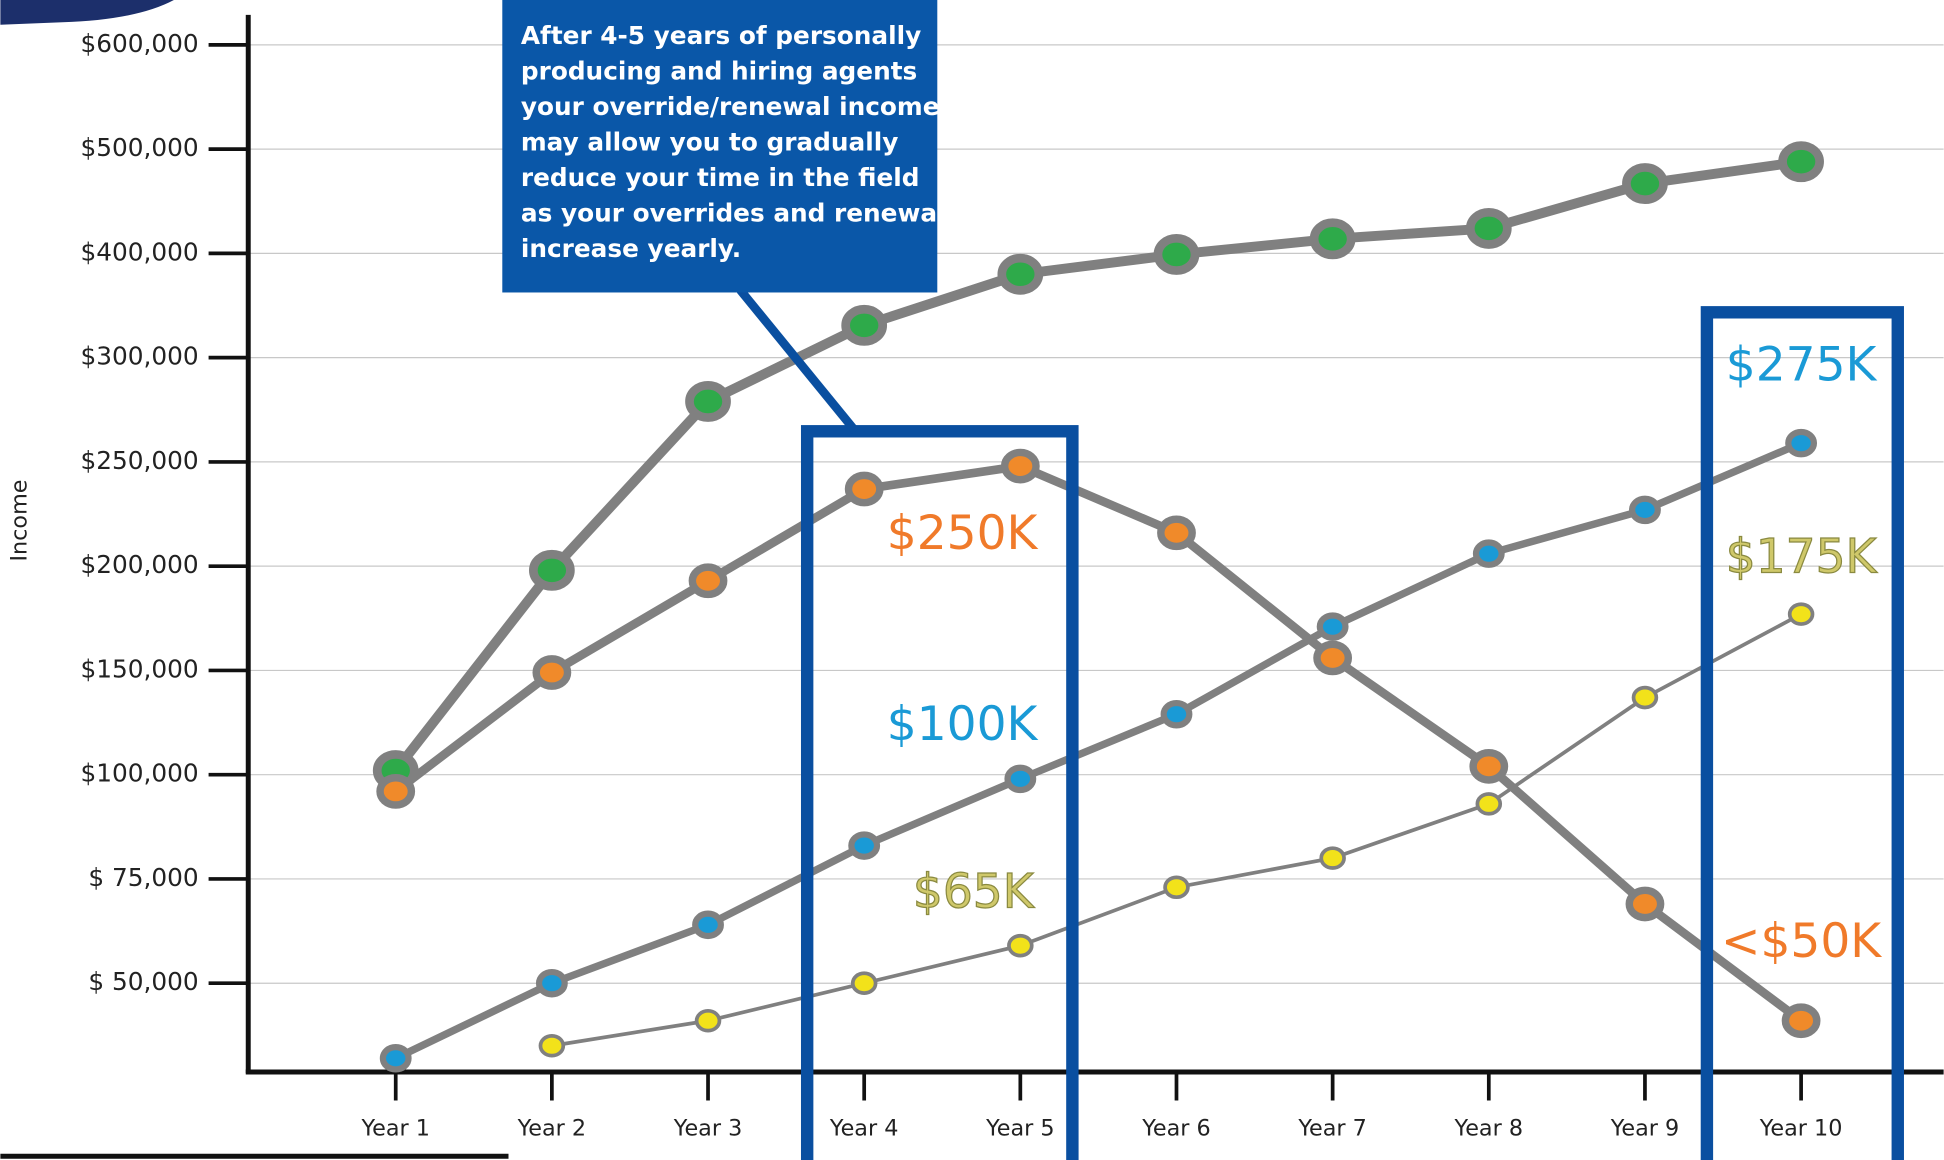  Describe the element at coordinates (139, 43) in the screenshot. I see `y-tick-label: $600,000` at that location.